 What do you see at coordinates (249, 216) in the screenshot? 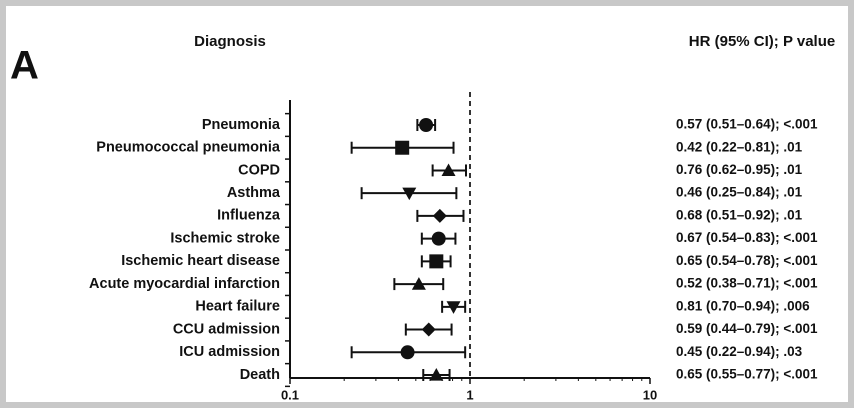
I see `category-label: Influenza` at bounding box center [249, 216].